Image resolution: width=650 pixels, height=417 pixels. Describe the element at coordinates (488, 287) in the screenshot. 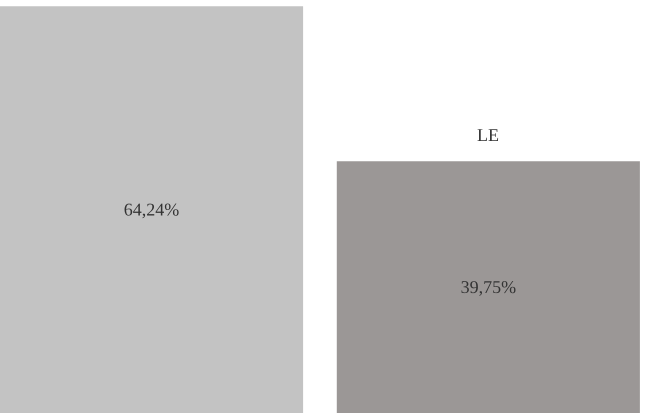

I see `data-label: 39,75%` at that location.